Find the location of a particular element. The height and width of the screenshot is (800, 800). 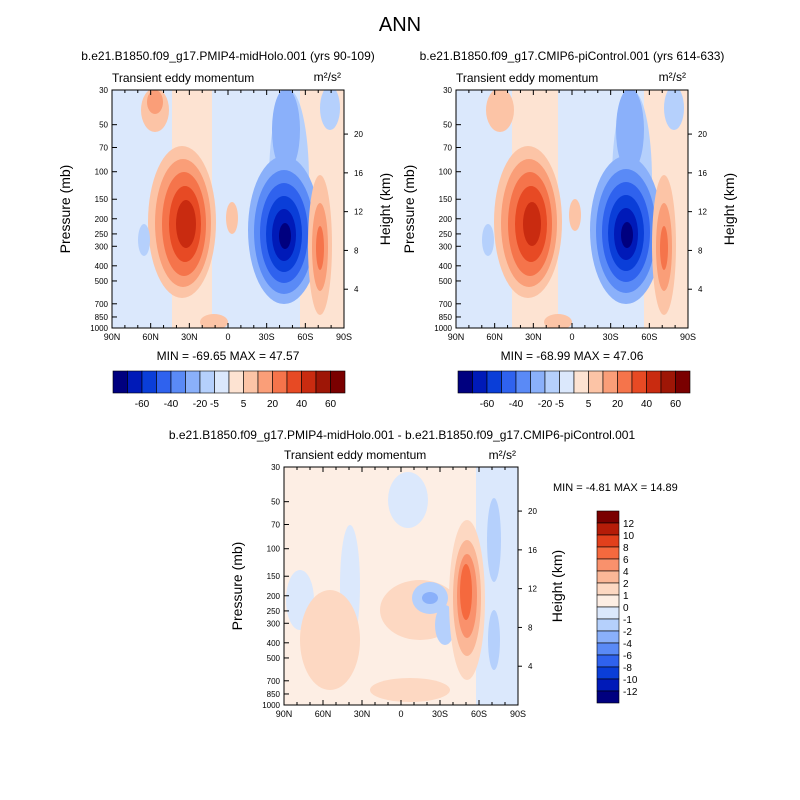

colorbar-label: 40 is located at coordinates (302, 404).